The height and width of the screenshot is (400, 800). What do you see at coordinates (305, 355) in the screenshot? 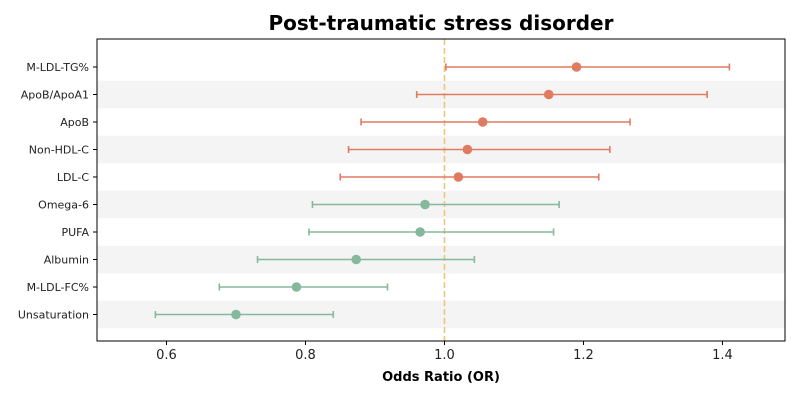
I see `x-tick-label: 0.8` at bounding box center [305, 355].